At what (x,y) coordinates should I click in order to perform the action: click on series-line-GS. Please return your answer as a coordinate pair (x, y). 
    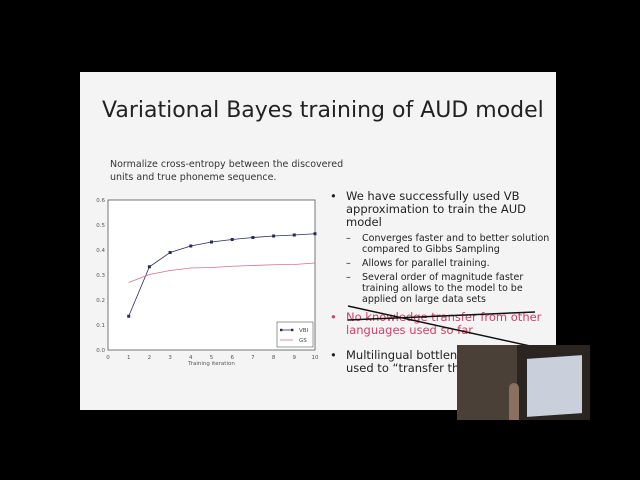
    Looking at the image, I should click on (222, 272).